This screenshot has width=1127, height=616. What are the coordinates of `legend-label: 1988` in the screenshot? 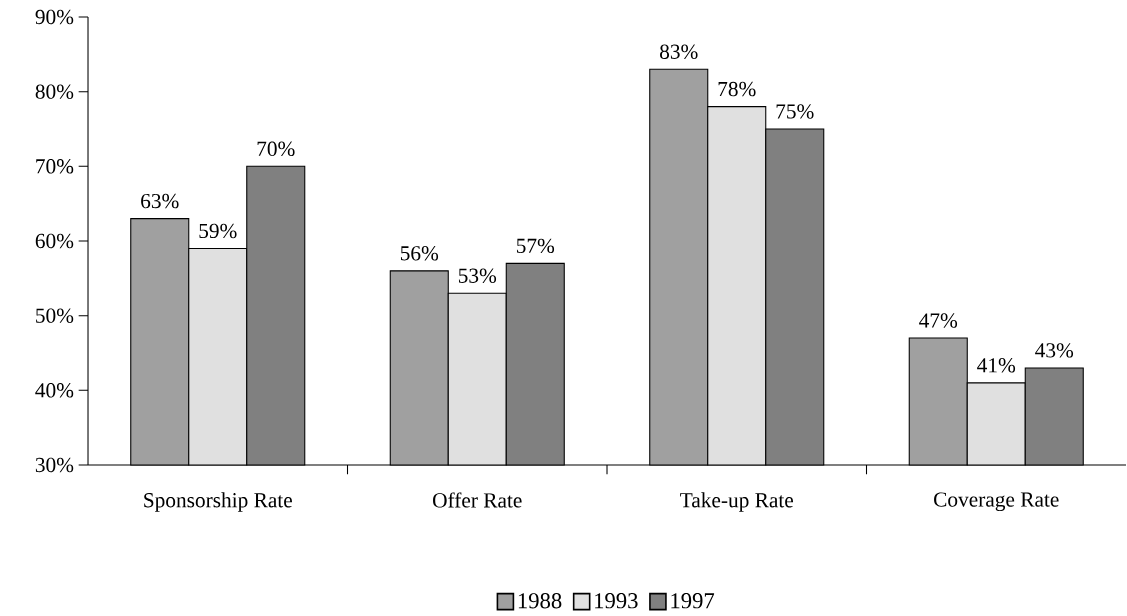 It's located at (540, 601).